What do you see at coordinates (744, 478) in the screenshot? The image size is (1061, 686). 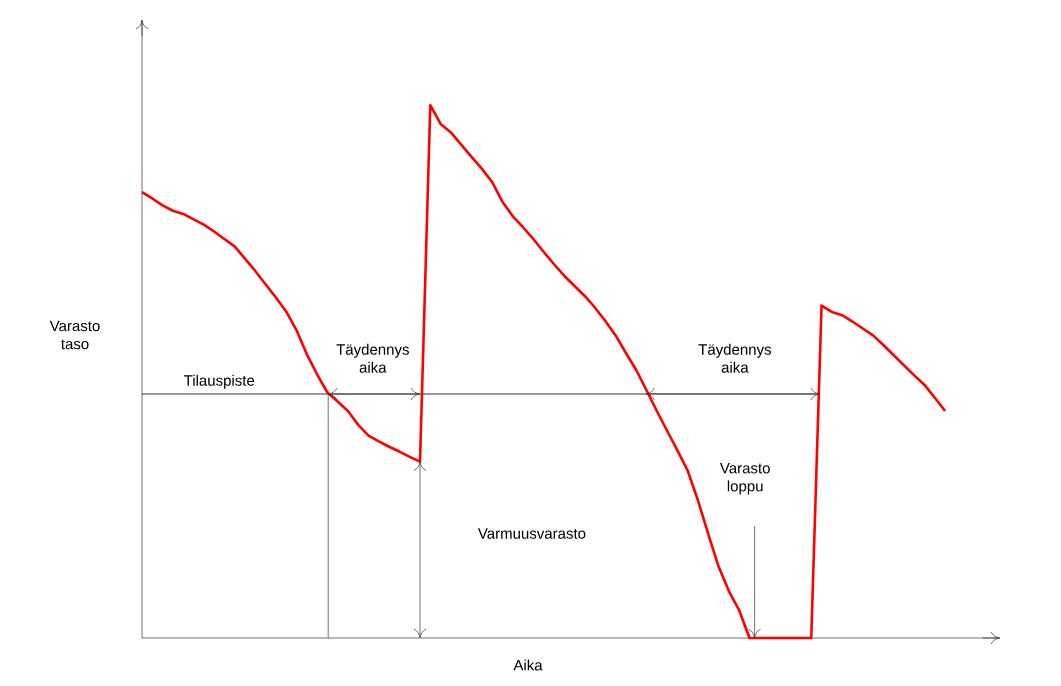 I see `annotation: Varasto loppu` at bounding box center [744, 478].